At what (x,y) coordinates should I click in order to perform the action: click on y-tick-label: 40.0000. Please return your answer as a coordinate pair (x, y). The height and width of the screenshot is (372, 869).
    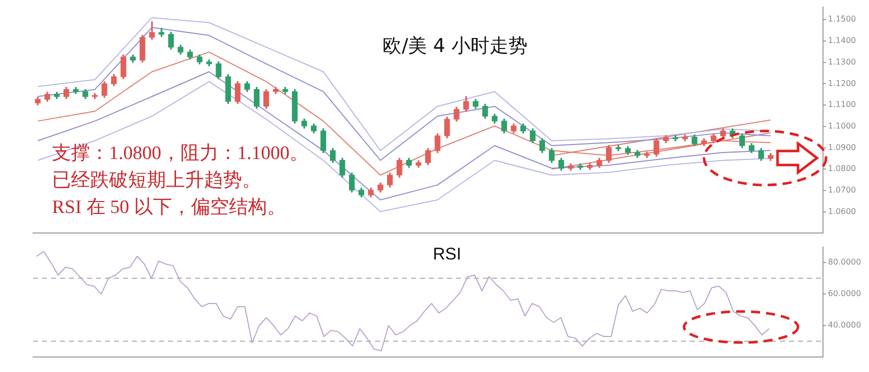
    Looking at the image, I should click on (845, 325).